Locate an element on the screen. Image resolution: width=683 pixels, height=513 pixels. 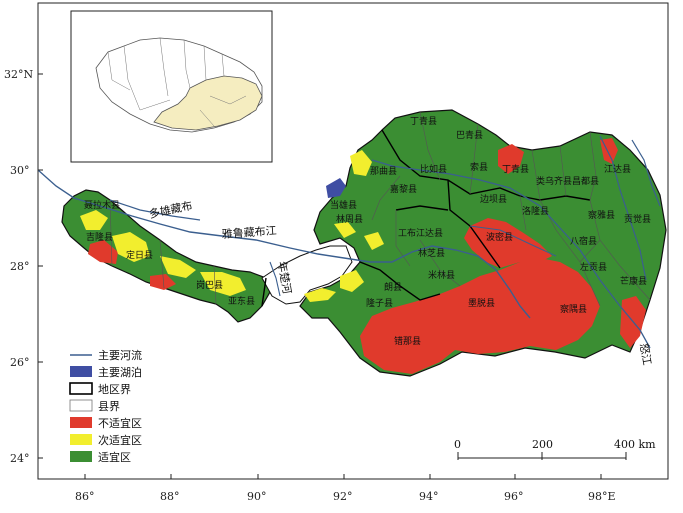
legend-swatch-region-boundary is located at coordinates (81, 388).